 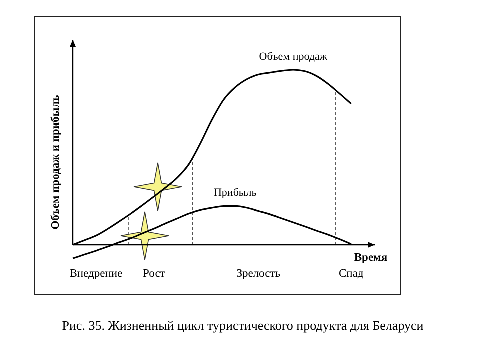 What do you see at coordinates (96, 274) in the screenshot?
I see `x-tick-label: Внедрение` at bounding box center [96, 274].